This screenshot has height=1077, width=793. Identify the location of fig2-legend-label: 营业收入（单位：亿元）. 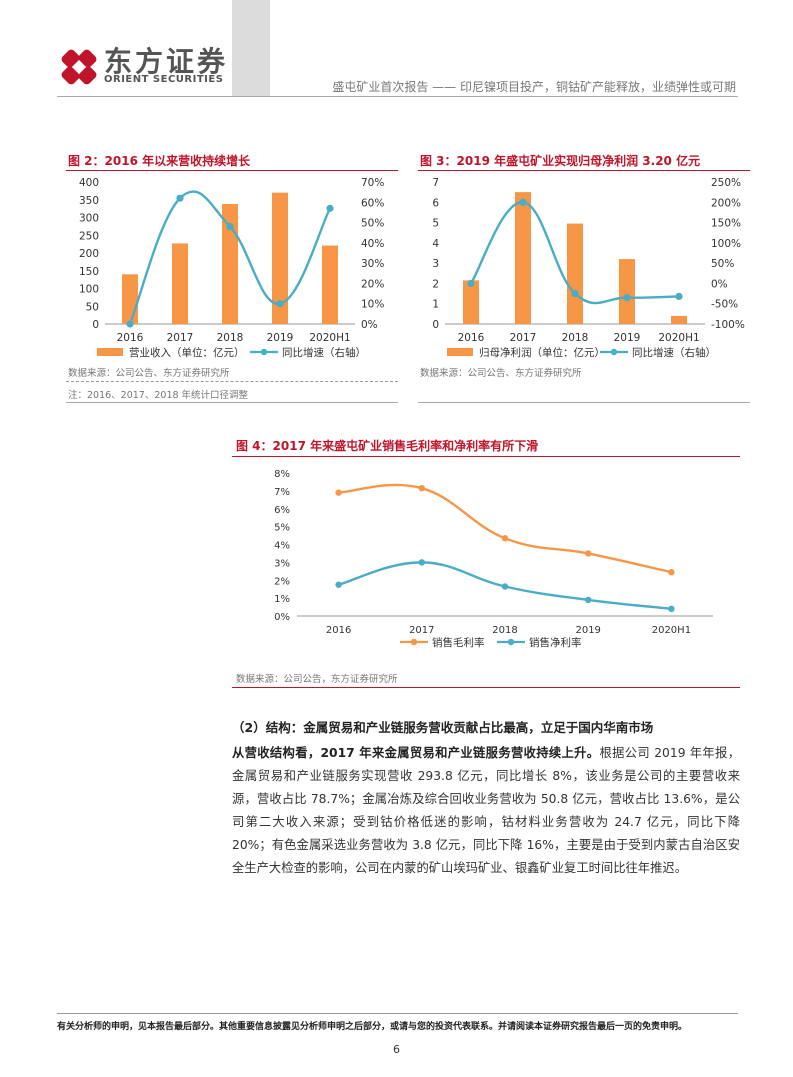
(187, 352).